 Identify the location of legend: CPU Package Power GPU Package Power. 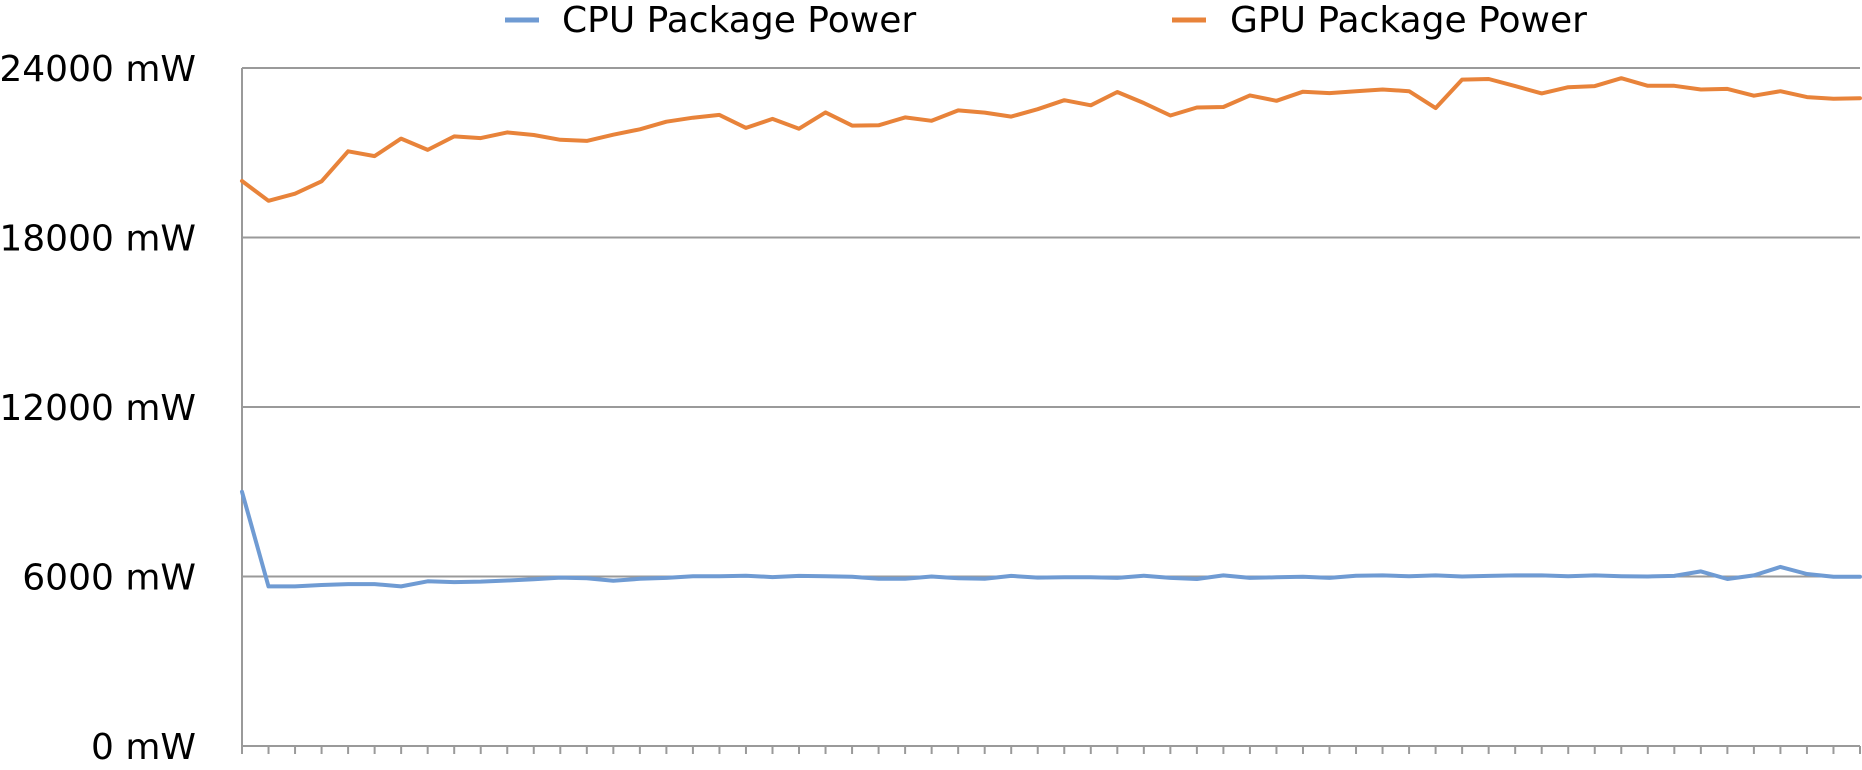
(1046, 20).